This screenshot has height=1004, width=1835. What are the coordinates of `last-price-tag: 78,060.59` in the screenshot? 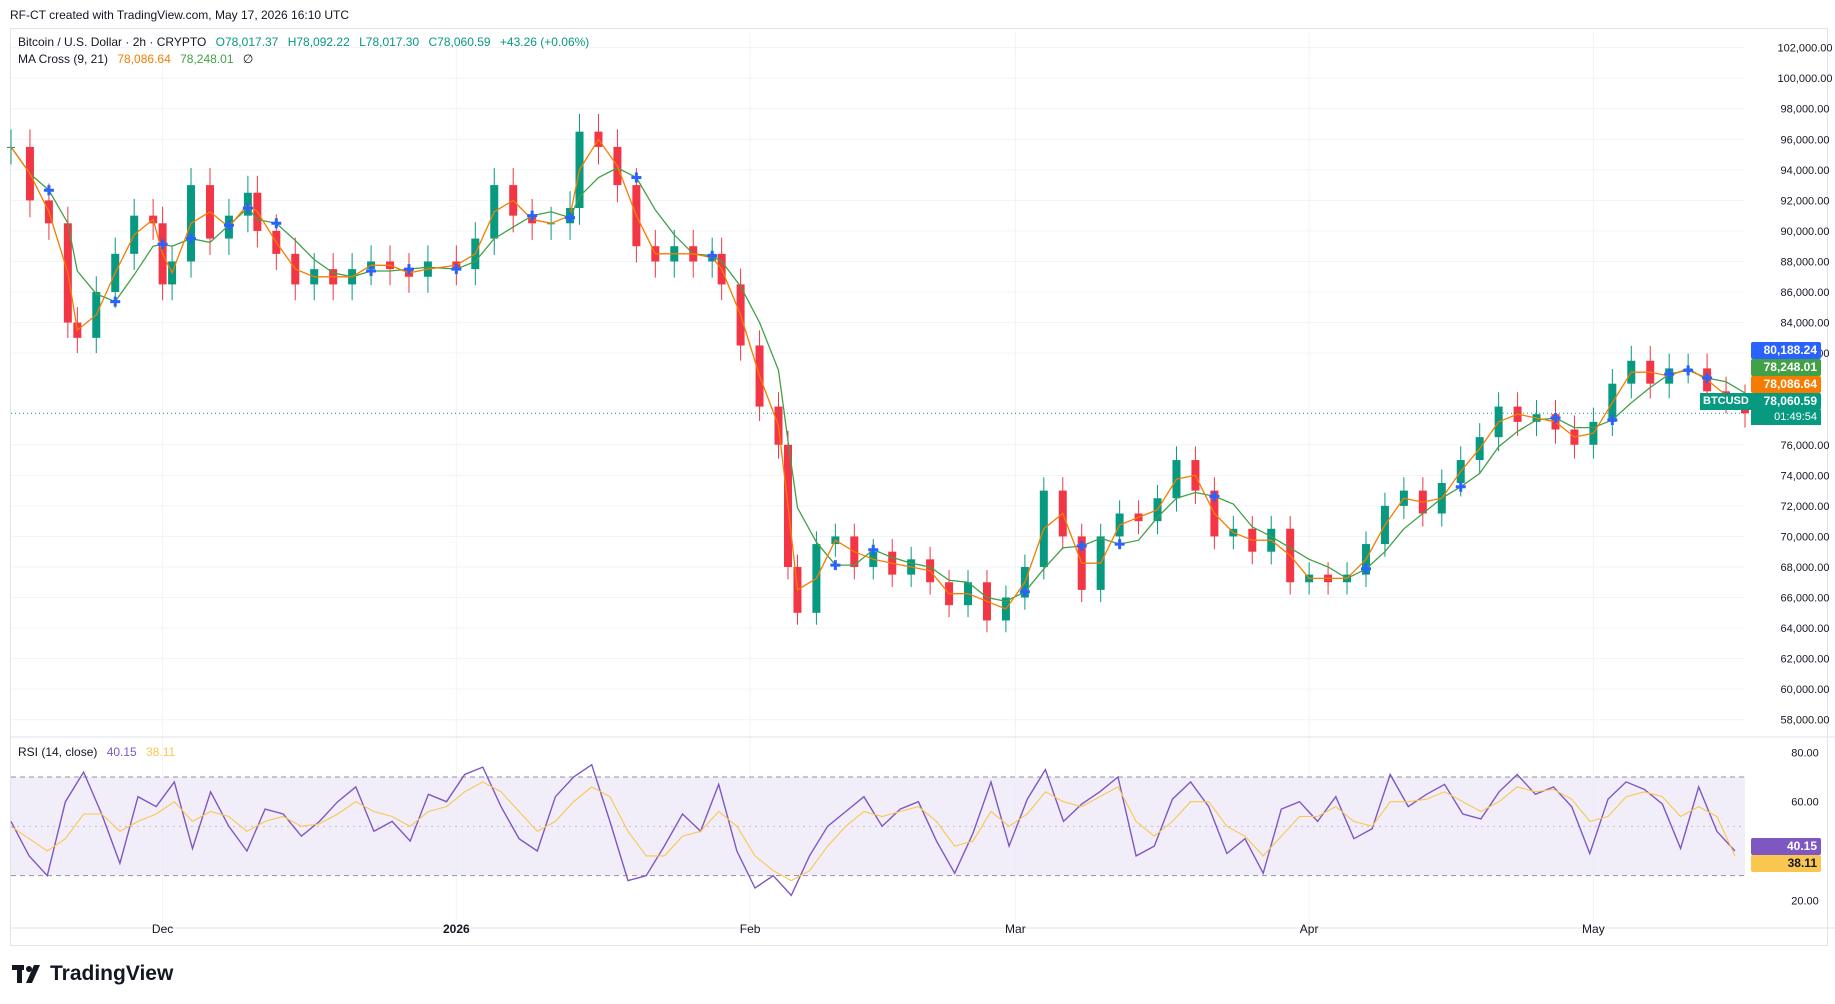 It's located at (1786, 401).